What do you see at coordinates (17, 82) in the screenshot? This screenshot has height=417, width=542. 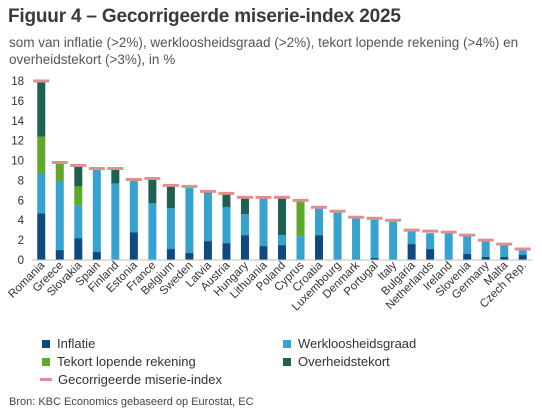 I see `y-tick-label: 18` at bounding box center [17, 82].